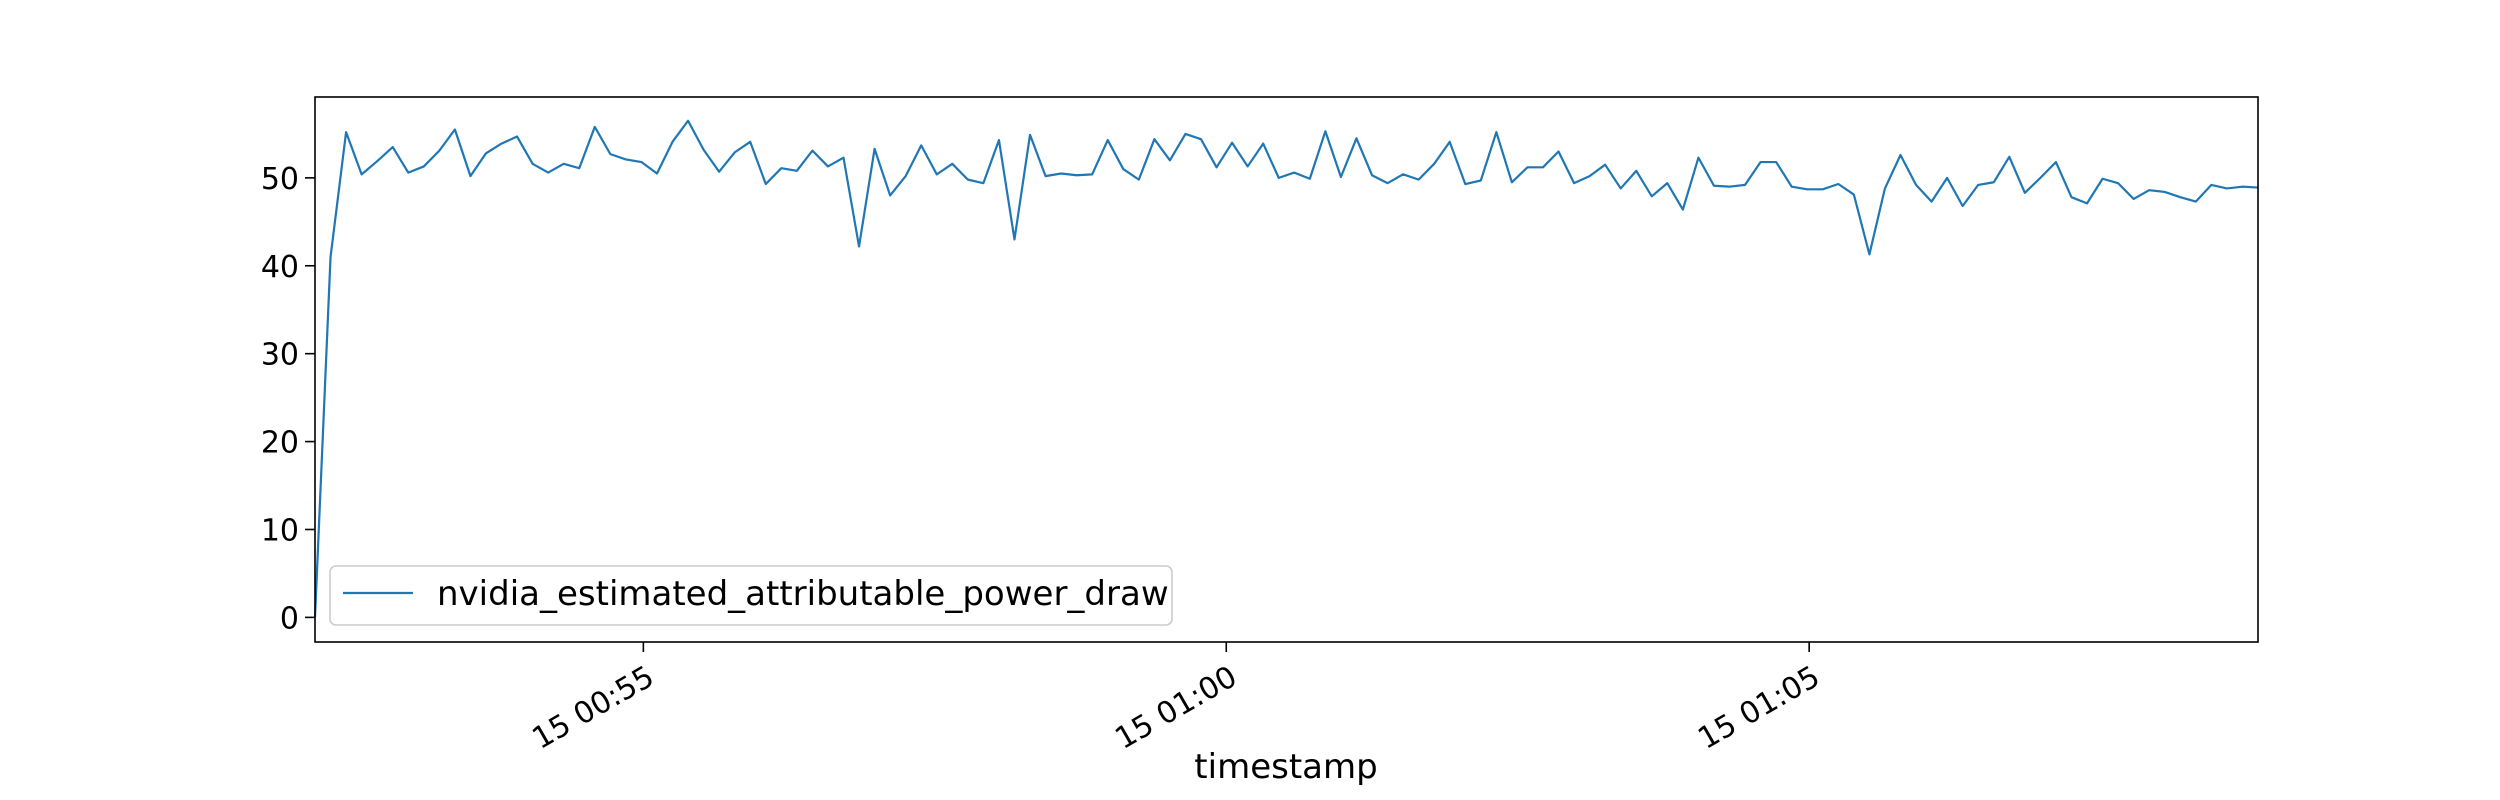  What do you see at coordinates (289, 618) in the screenshot?
I see `y-tick-label: 0` at bounding box center [289, 618].